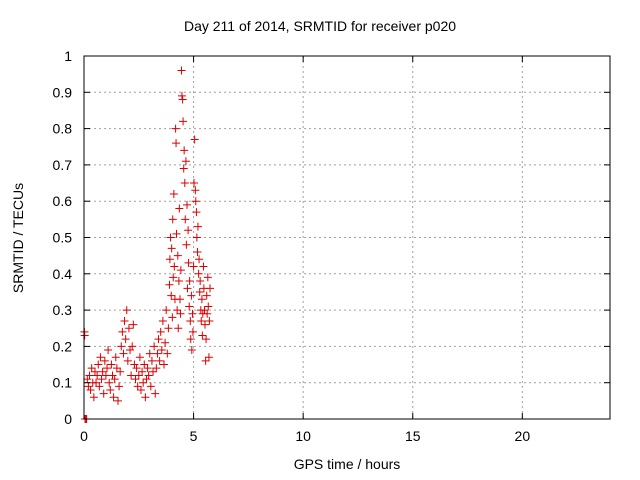 Image resolution: width=640 pixels, height=480 pixels. What do you see at coordinates (347, 464) in the screenshot?
I see `x-axis-label: GPS time / hours` at bounding box center [347, 464].